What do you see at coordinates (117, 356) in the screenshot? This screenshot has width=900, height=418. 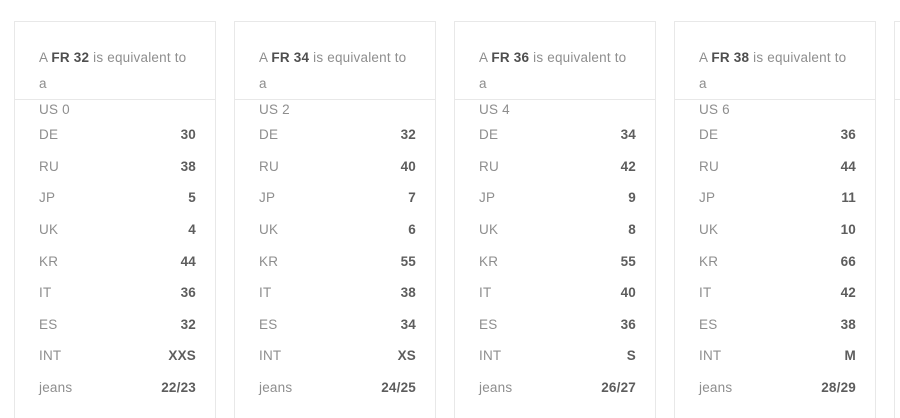 I see `size-row: INT XXS` at bounding box center [117, 356].